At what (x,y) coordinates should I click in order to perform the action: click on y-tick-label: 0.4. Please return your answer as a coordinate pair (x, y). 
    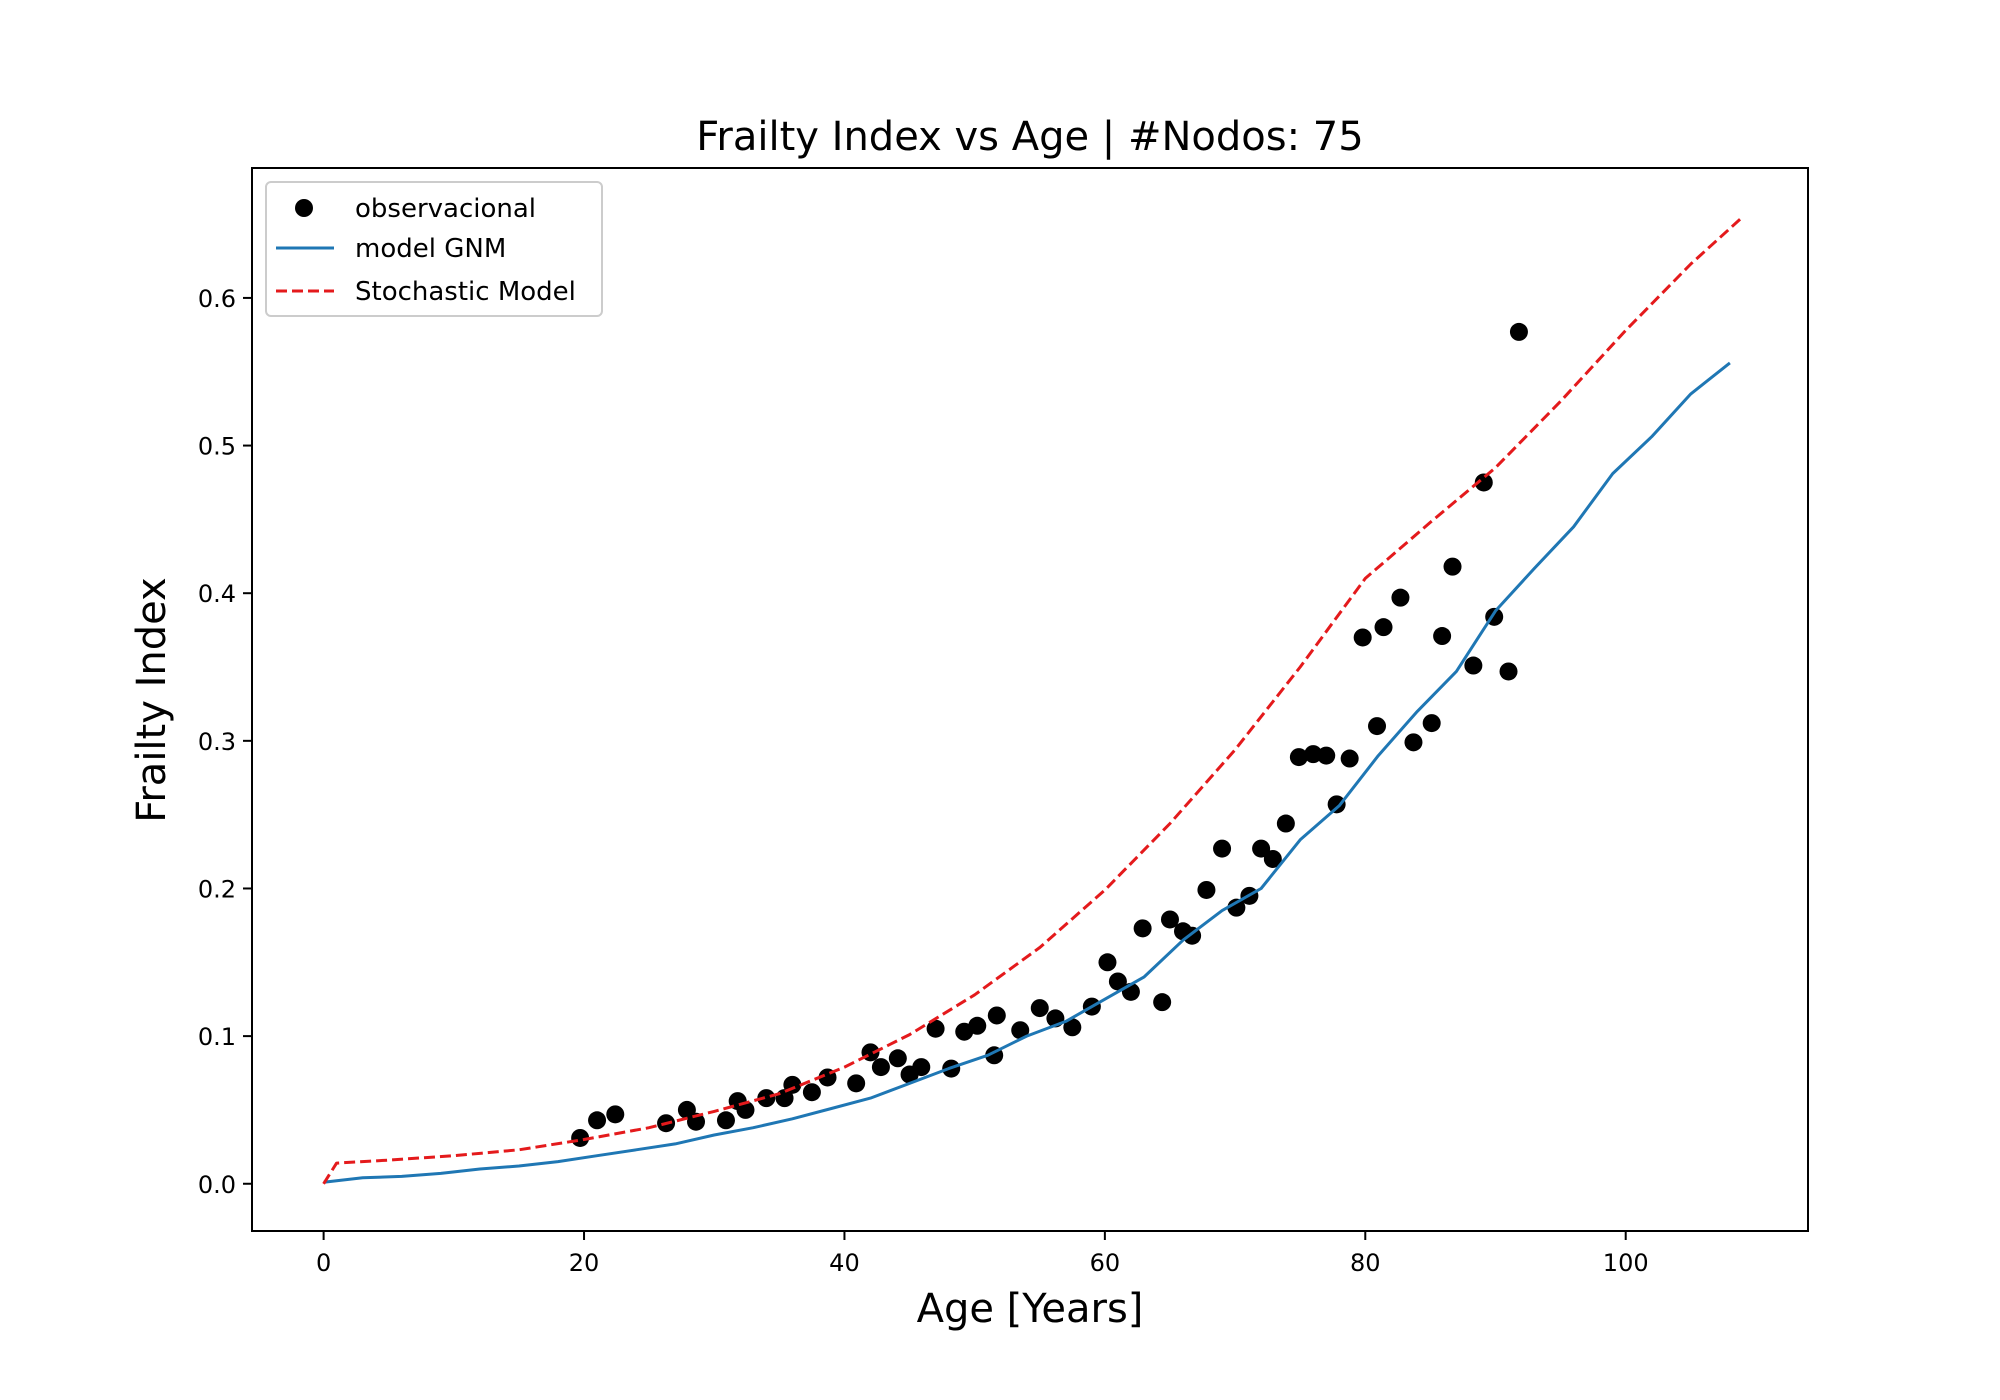
    Looking at the image, I should click on (217, 594).